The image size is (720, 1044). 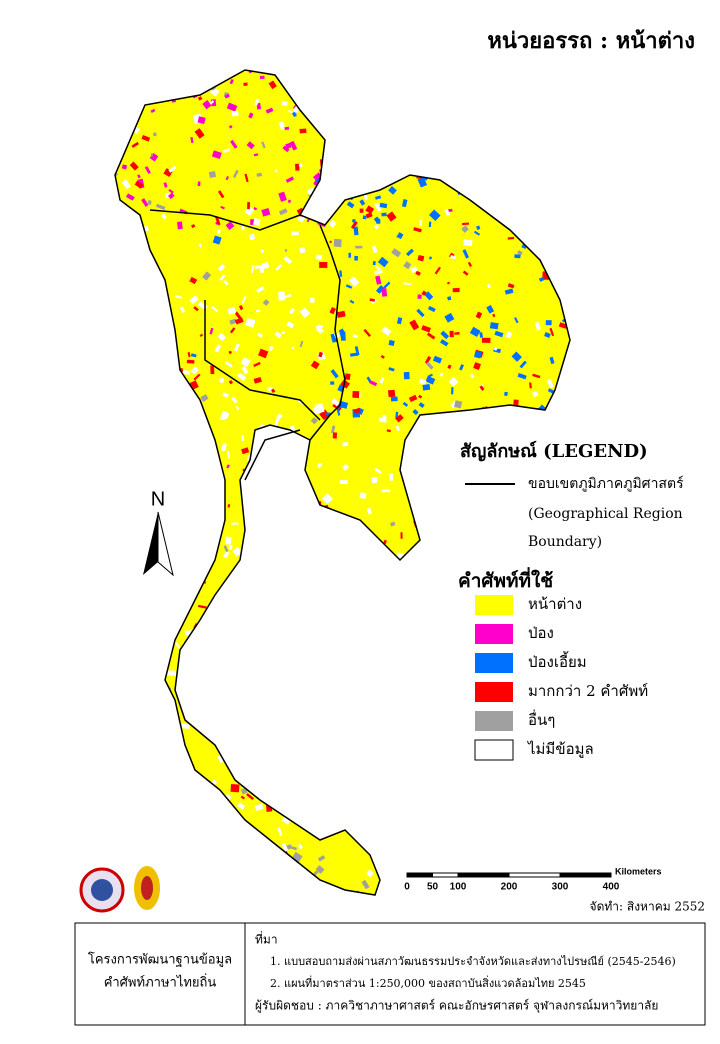 I want to click on legend-label: ป่องเอี้ยม, so click(x=557, y=661).